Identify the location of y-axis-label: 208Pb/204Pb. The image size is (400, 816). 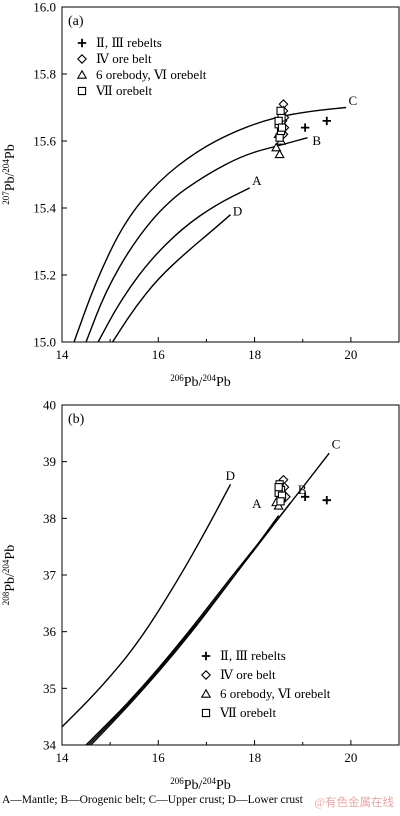
(9, 575).